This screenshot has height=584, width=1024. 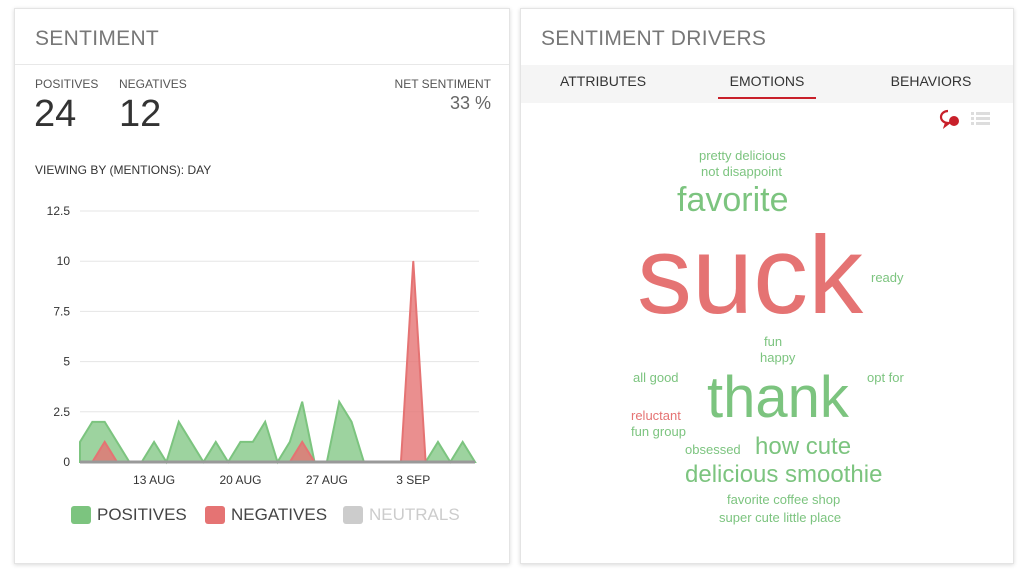 I want to click on legend-positives: POSITIVES, so click(x=129, y=515).